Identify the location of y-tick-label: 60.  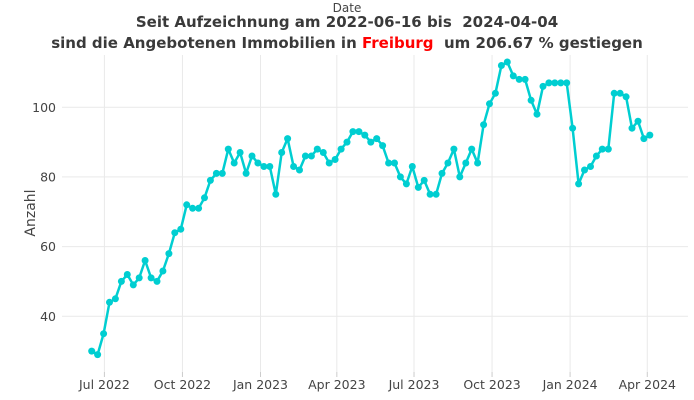
(48, 246).